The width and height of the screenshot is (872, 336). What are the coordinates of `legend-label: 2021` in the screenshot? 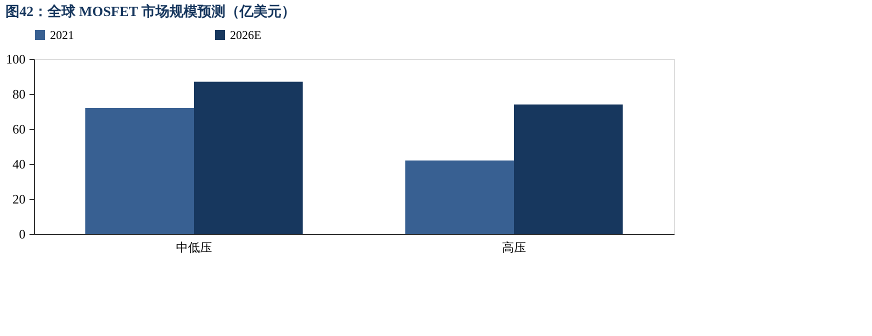 It's located at (62, 35).